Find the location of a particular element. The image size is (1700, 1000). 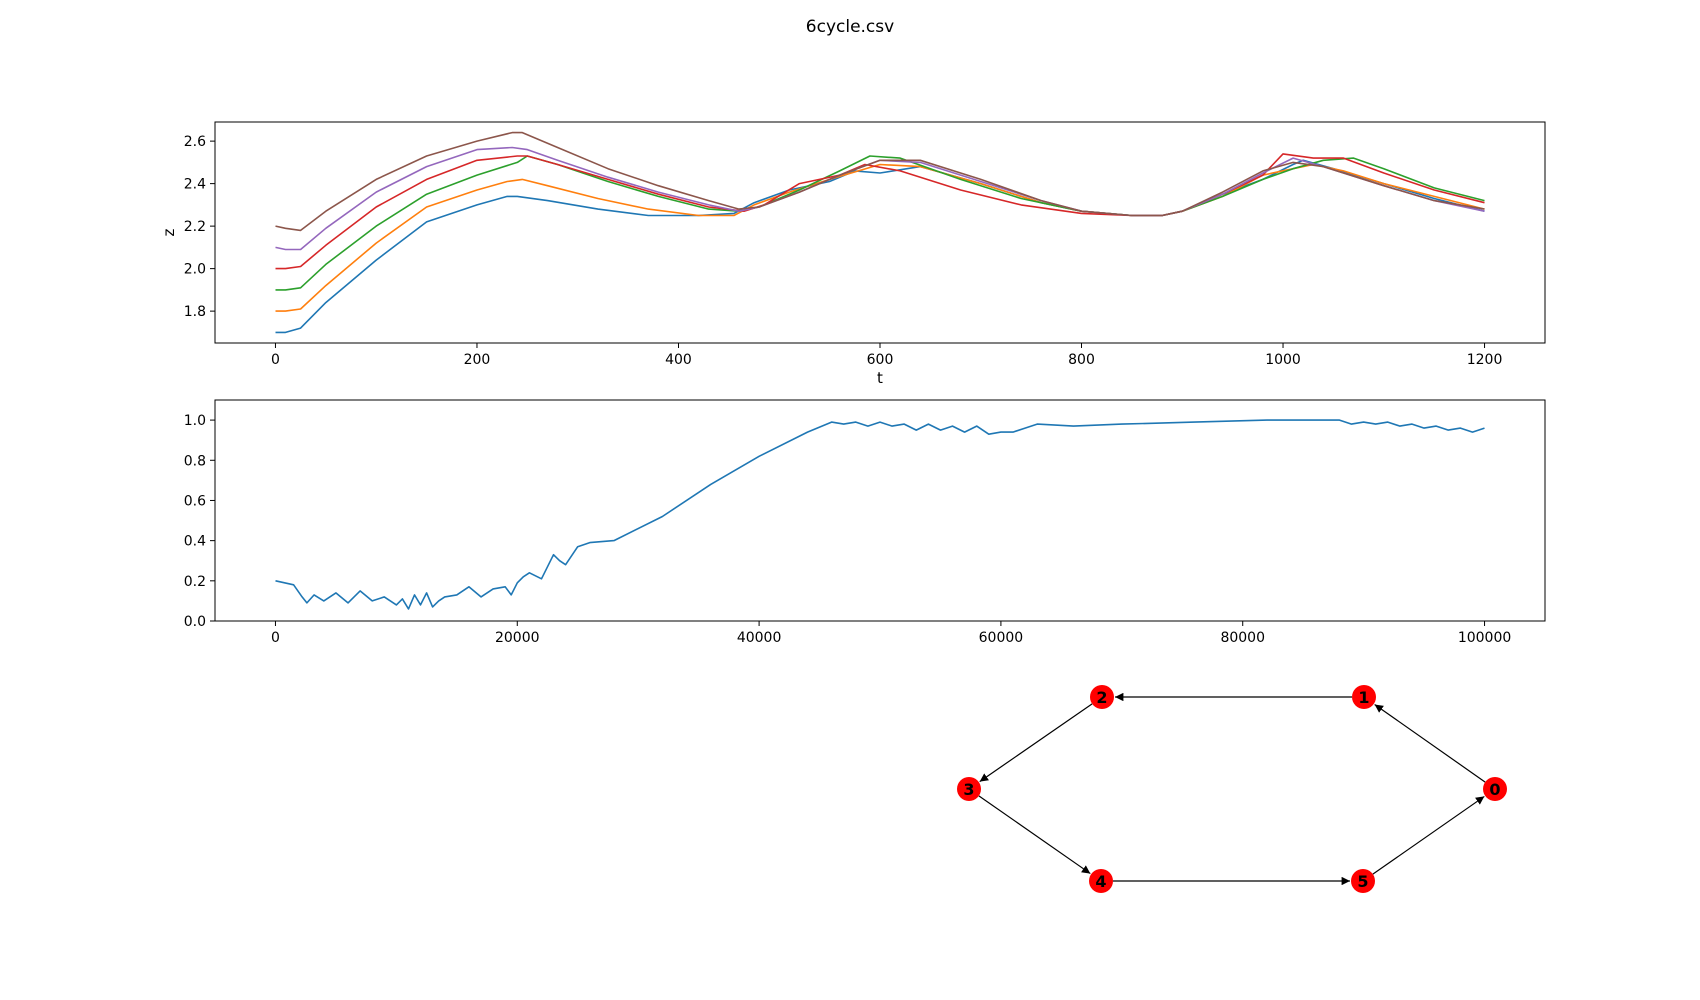

cycle-graph: 0 1 2 3 4 5 is located at coordinates (1232, 789).